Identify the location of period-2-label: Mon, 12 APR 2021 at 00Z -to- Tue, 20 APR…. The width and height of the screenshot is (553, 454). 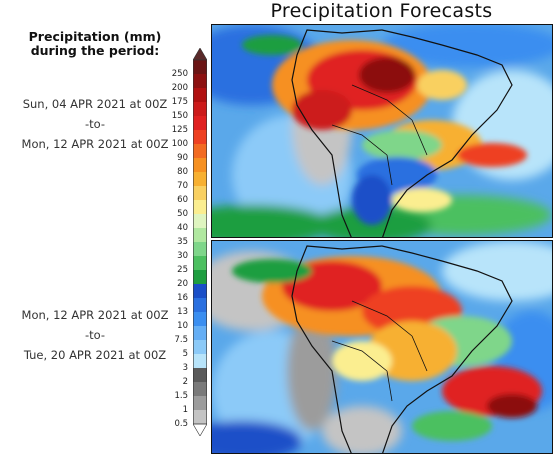
(95, 335).